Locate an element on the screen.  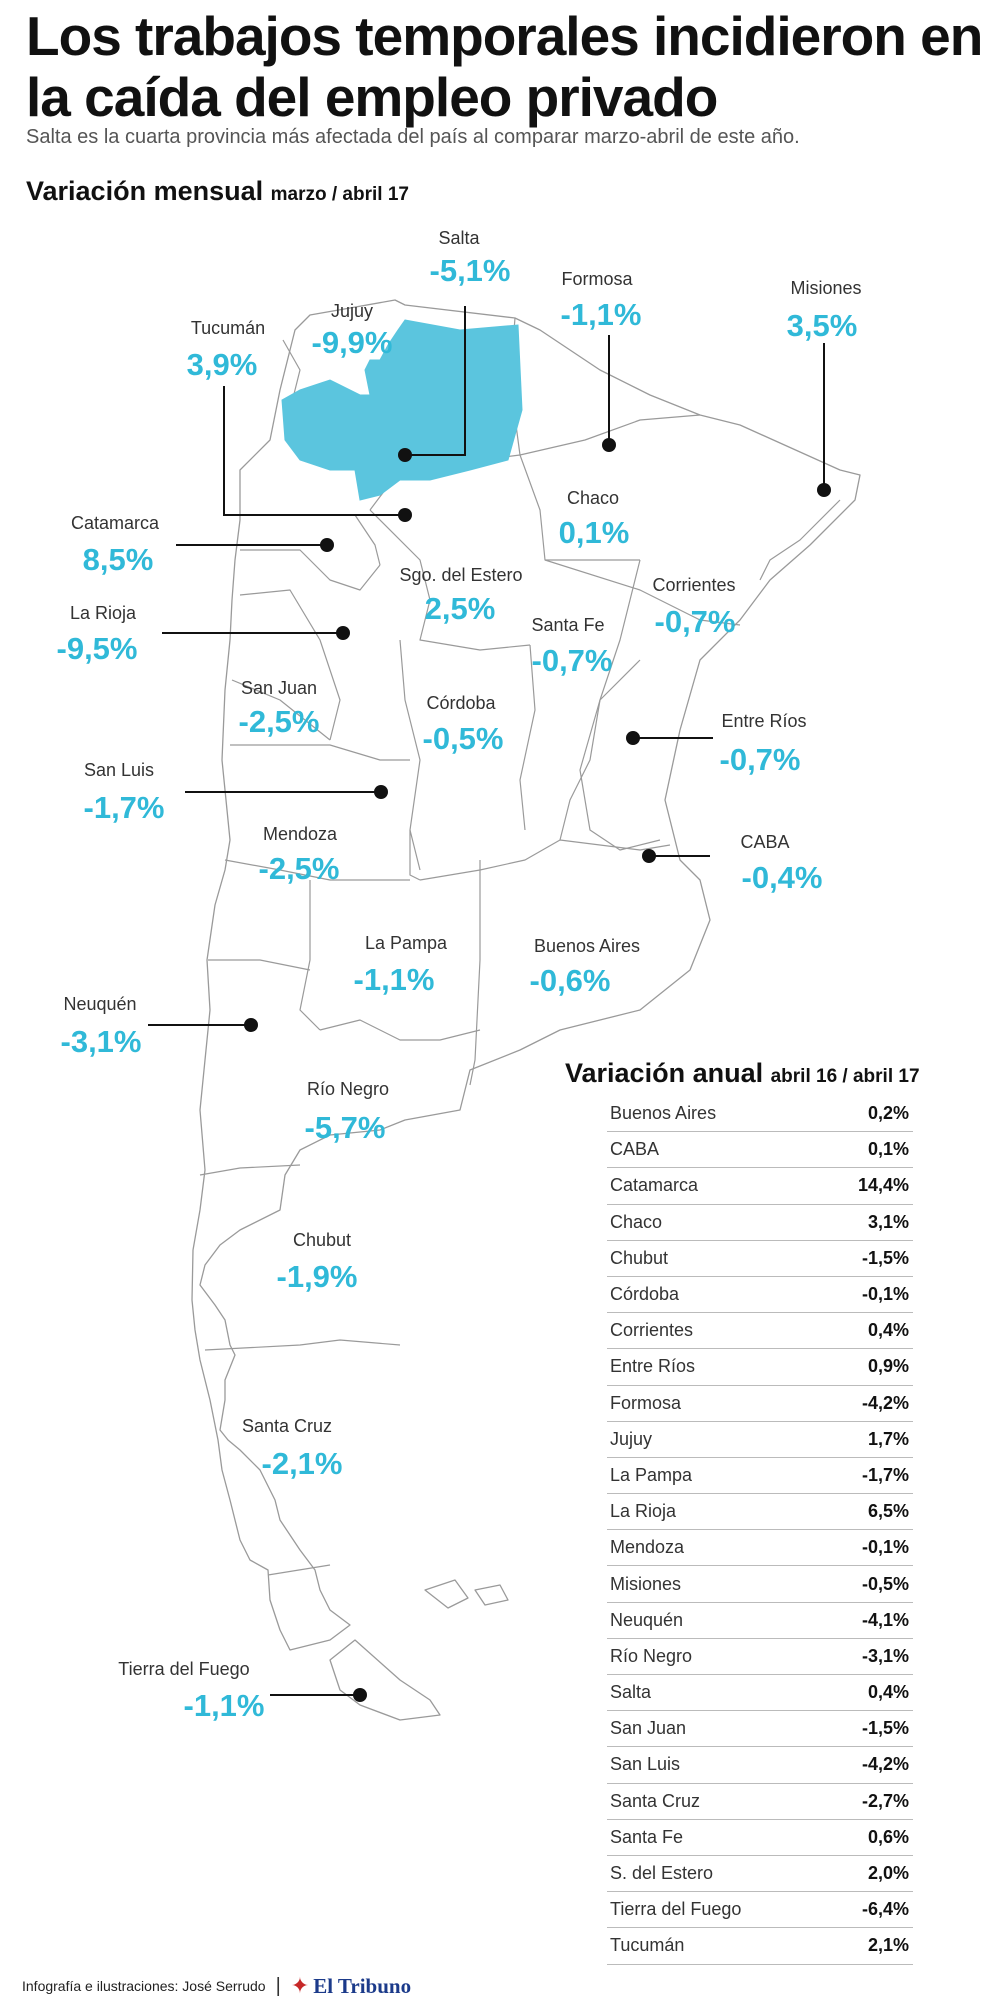
leader-tucuman is located at coordinates (314, 451).